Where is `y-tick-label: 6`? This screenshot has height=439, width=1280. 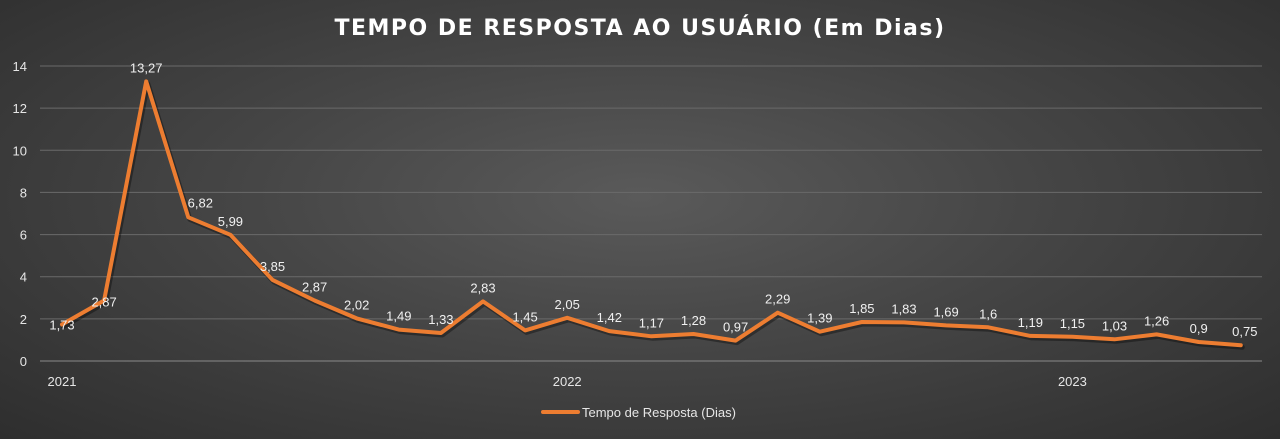 y-tick-label: 6 is located at coordinates (23, 235).